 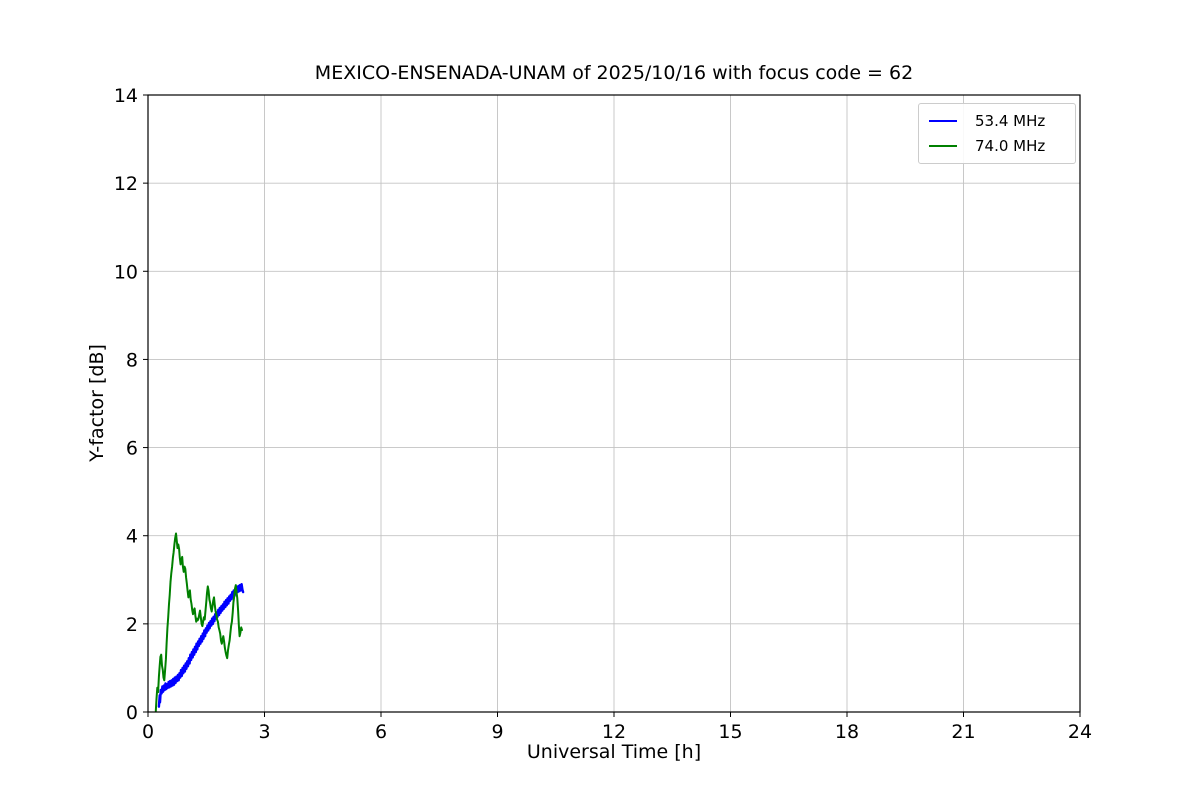 What do you see at coordinates (148, 732) in the screenshot?
I see `x-tick-label: 0` at bounding box center [148, 732].